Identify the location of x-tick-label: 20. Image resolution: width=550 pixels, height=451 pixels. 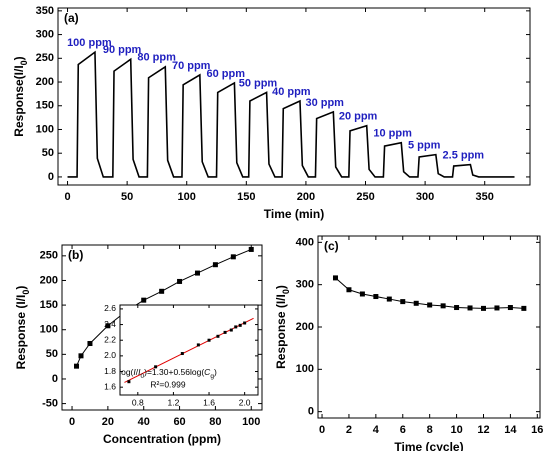
(108, 422).